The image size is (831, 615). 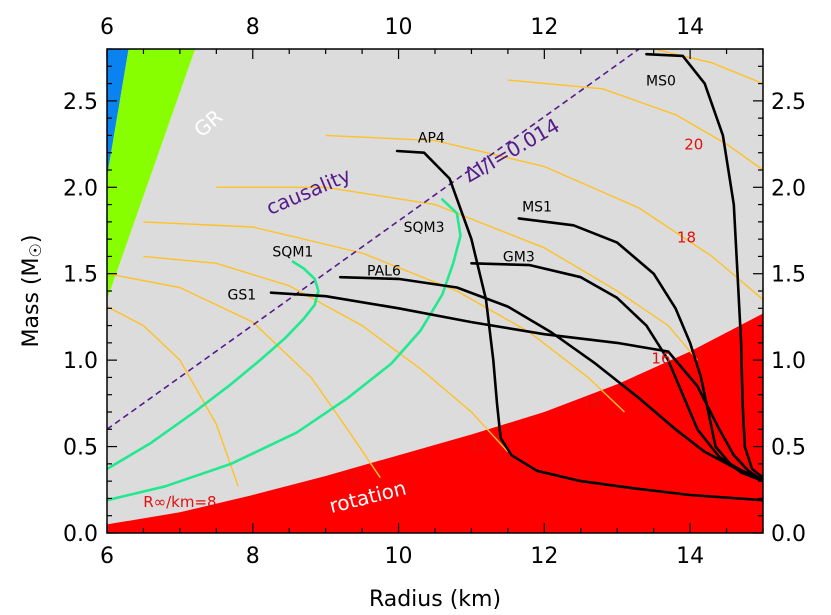 I want to click on y-axis-title-text: Mass (M, so click(x=31, y=302).